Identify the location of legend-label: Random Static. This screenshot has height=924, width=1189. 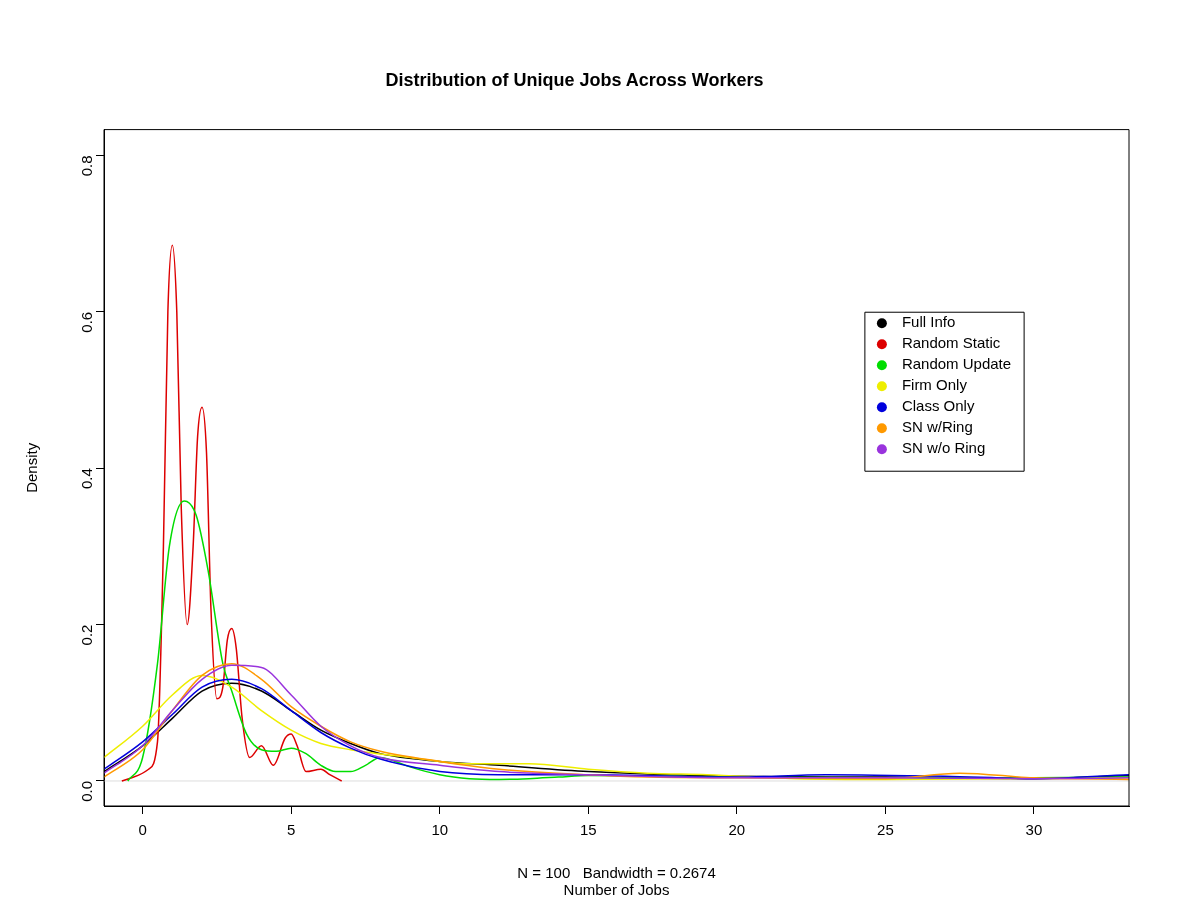
(951, 343).